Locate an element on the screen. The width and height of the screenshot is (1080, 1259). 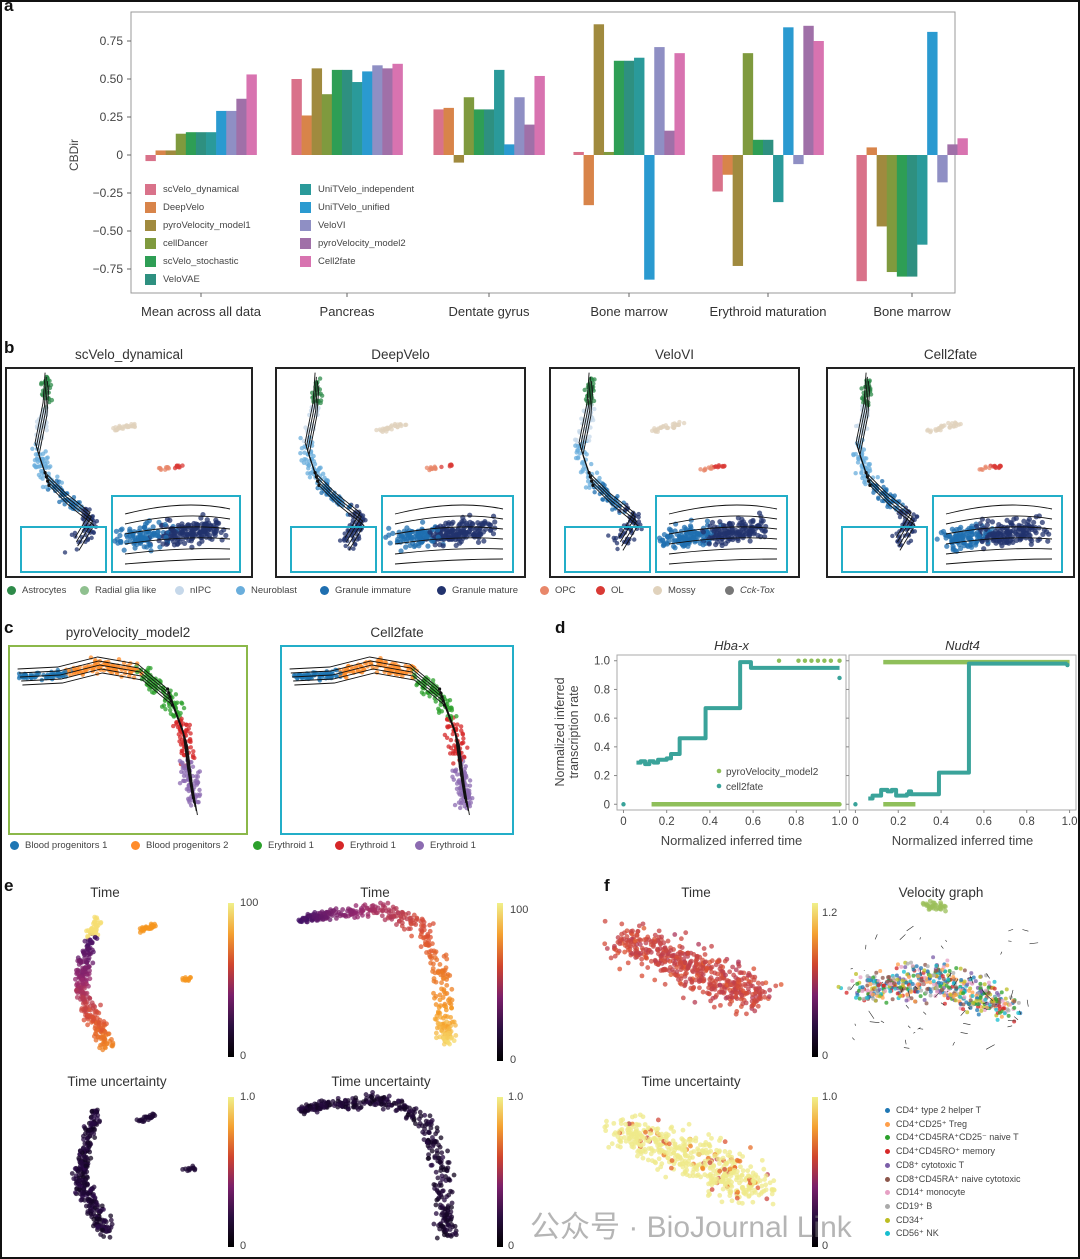
bar-velovae is located at coordinates (912, 216).